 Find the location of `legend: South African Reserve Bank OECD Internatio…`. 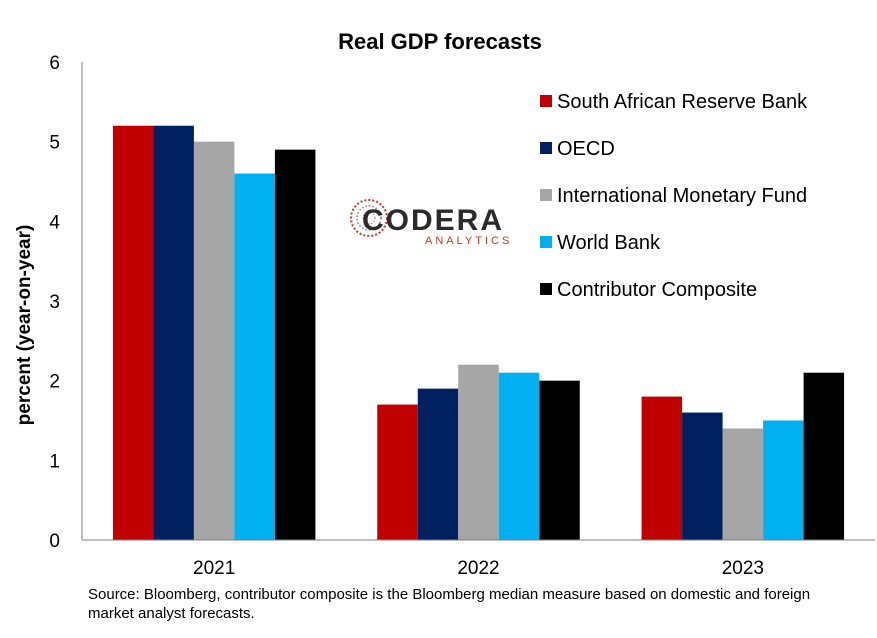

legend: South African Reserve Bank OECD Internatio… is located at coordinates (674, 196).